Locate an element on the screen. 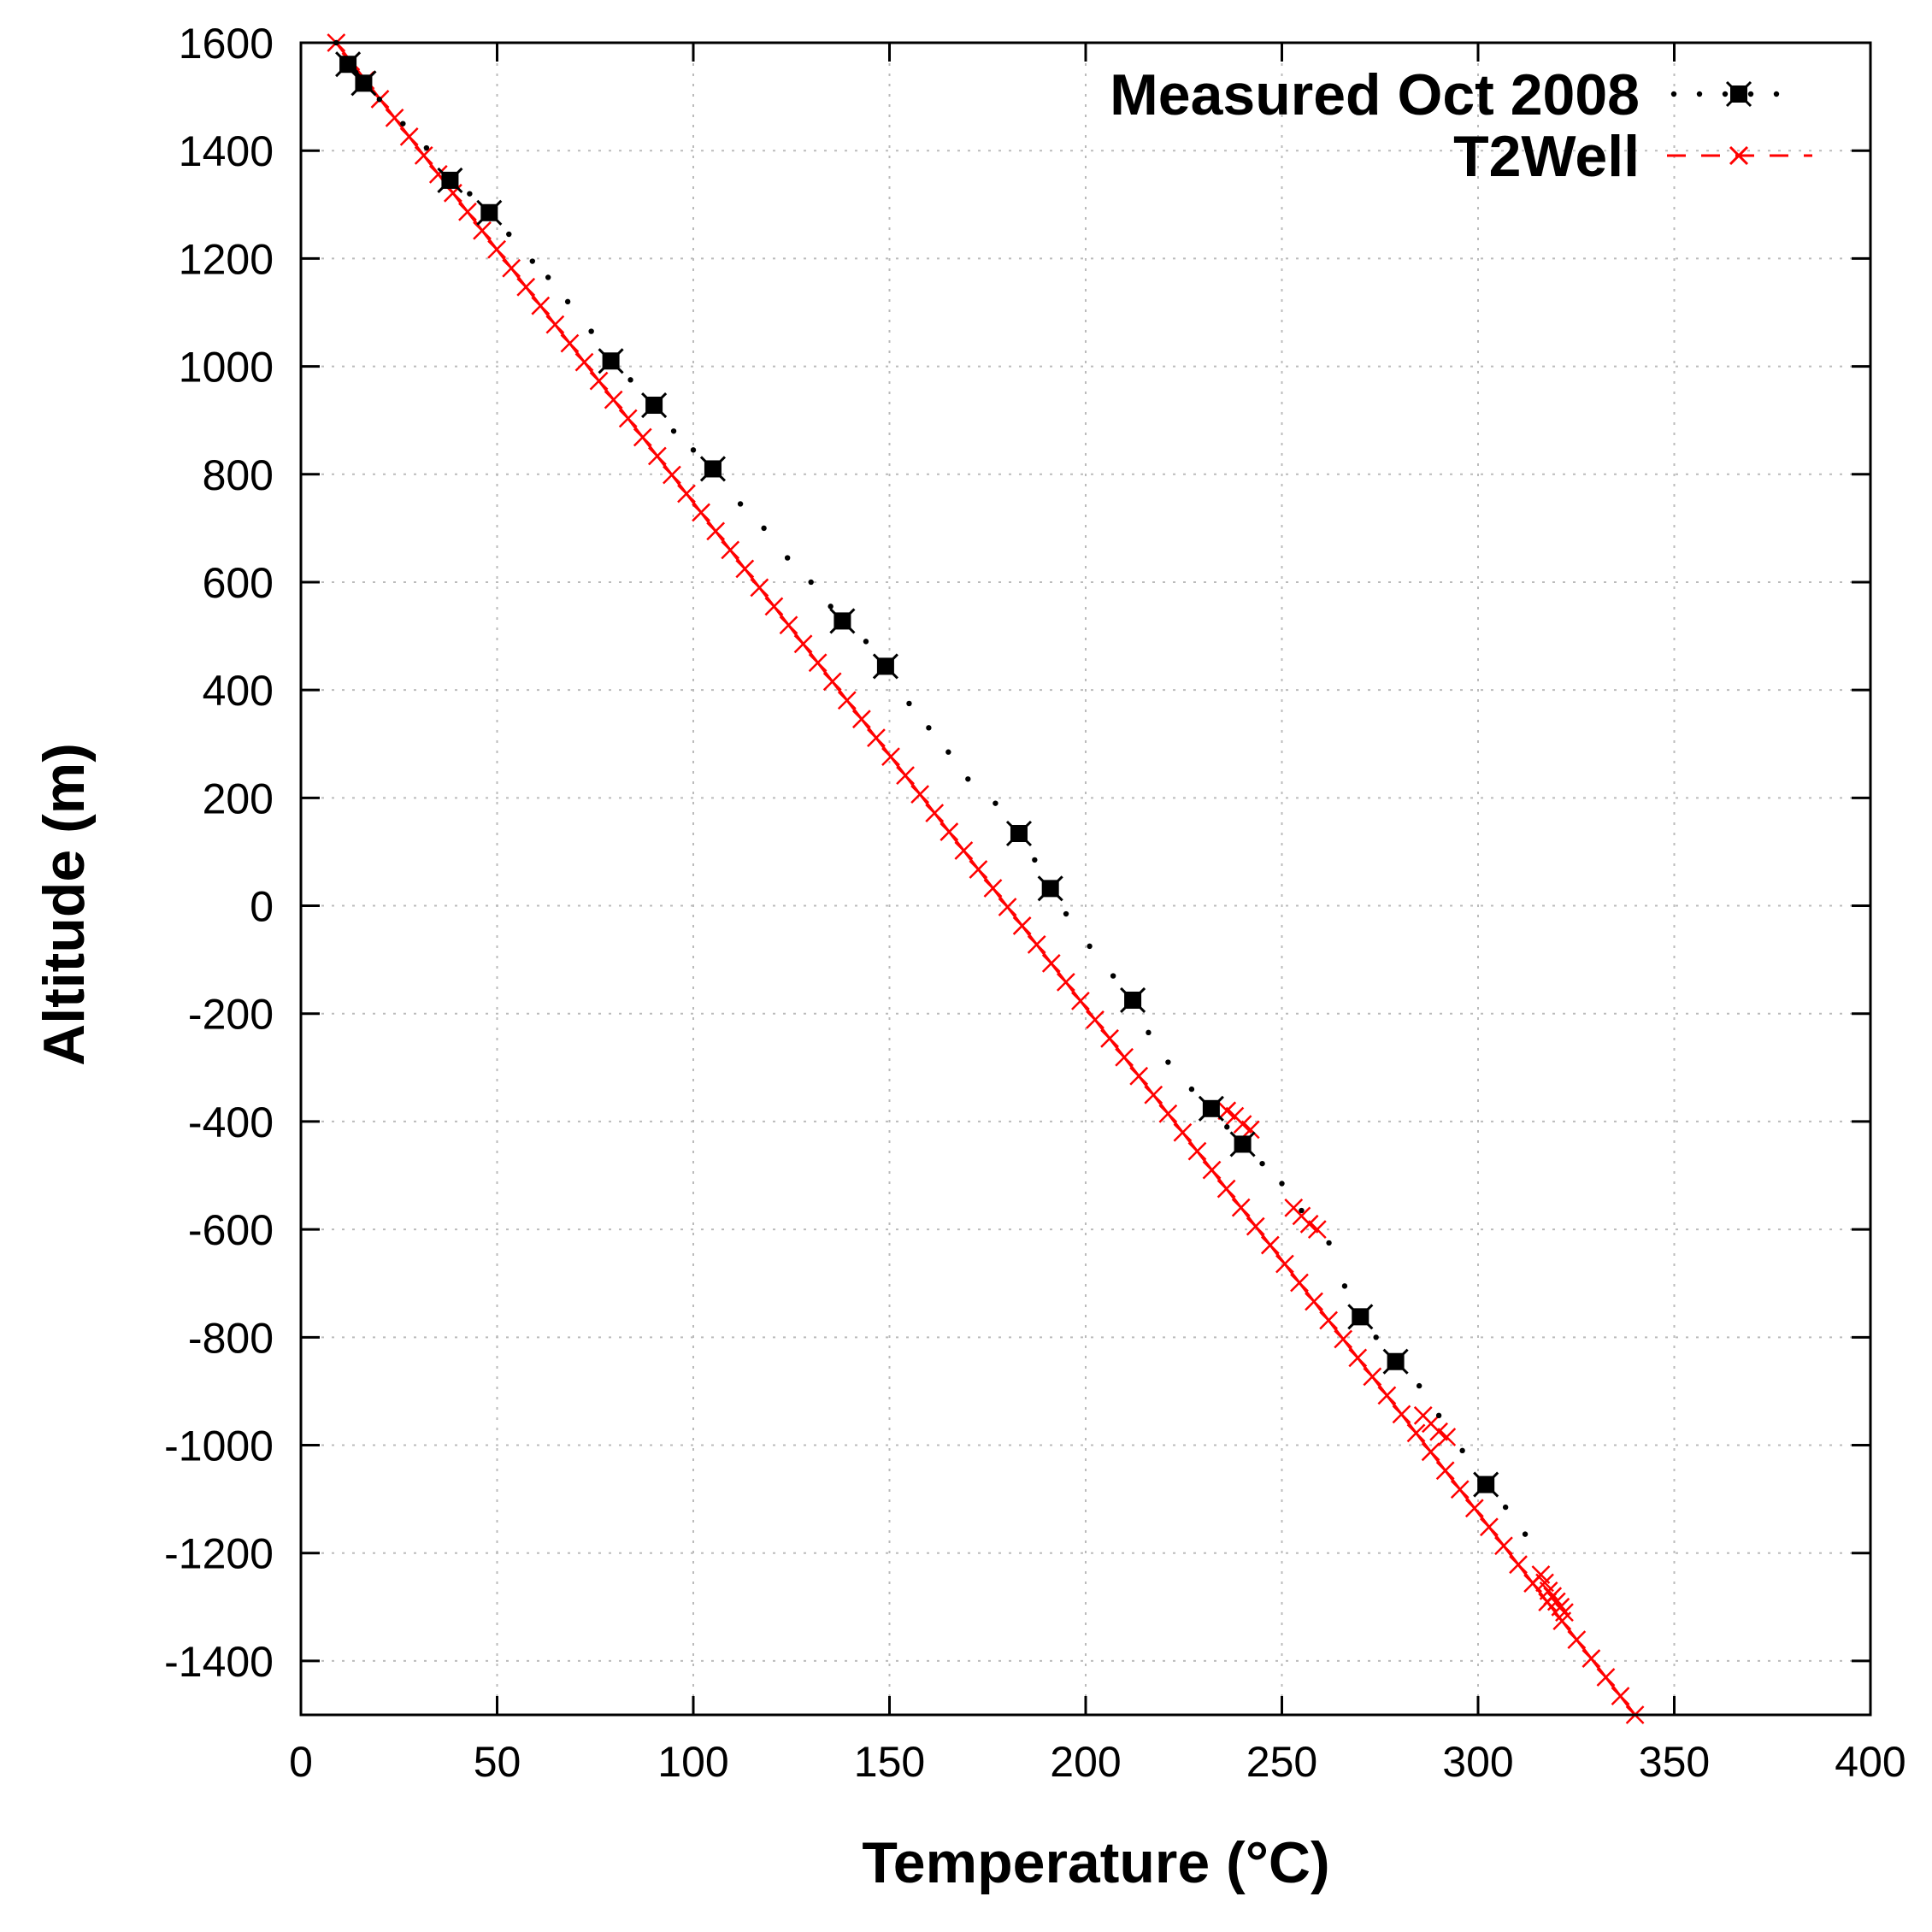 This screenshot has height=1932, width=1932. x-tick-labels: 0 50 100 150 200 250 300 350 400 is located at coordinates (1097, 1762).